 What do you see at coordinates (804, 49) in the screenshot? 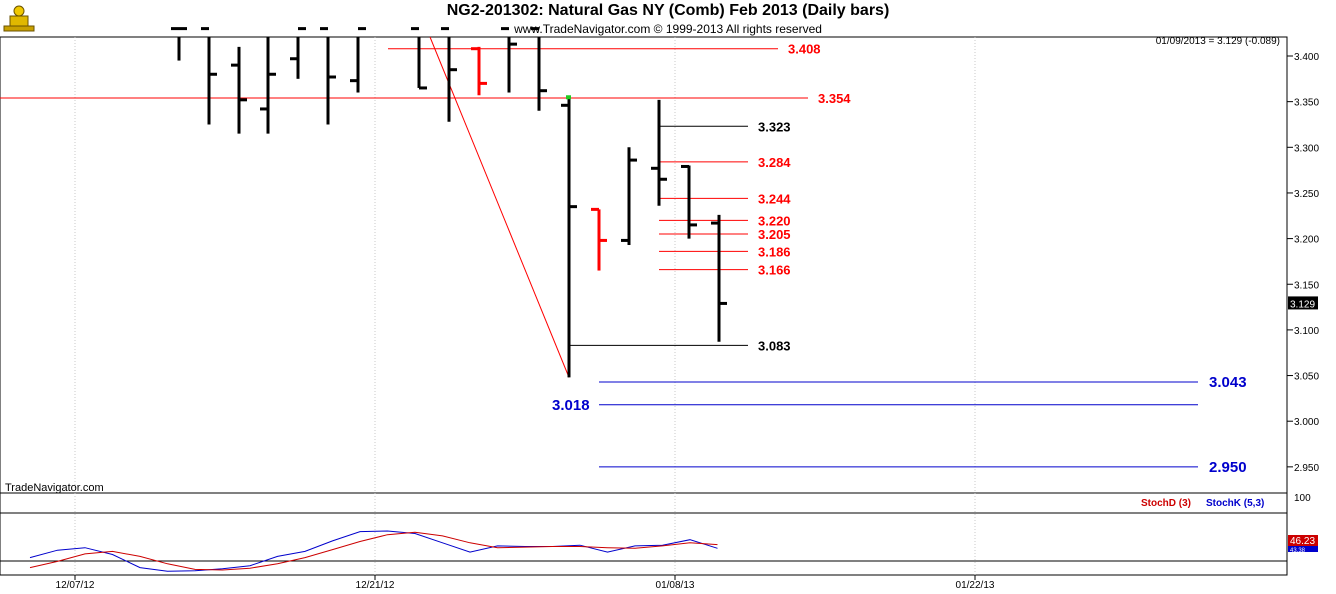
I see `level-label: 3.408` at bounding box center [804, 49].